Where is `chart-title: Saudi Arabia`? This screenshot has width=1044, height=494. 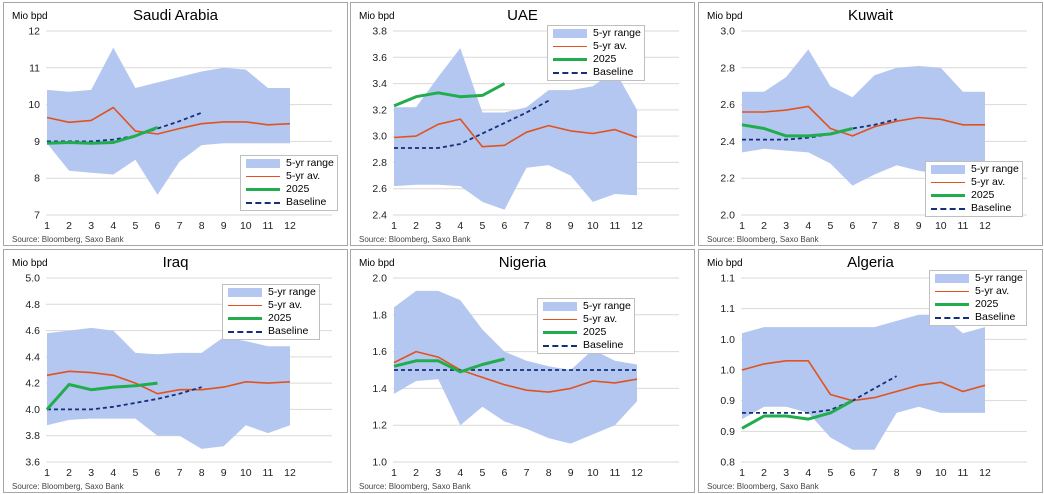
chart-title: Saudi Arabia is located at coordinates (175, 15).